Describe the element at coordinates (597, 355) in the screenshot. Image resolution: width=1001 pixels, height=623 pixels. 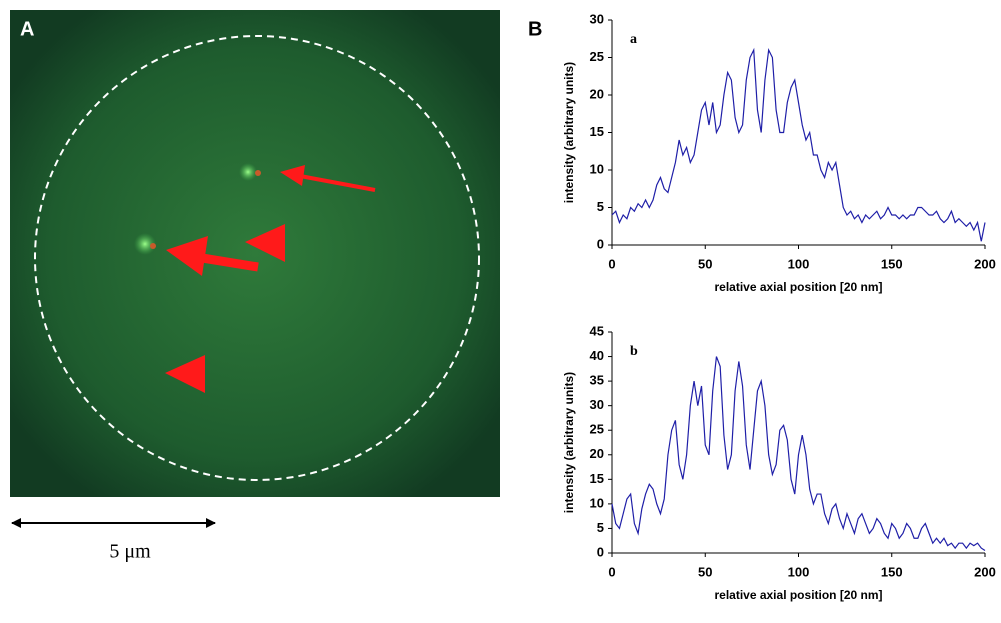
I see `y-tick-label: 40` at that location.